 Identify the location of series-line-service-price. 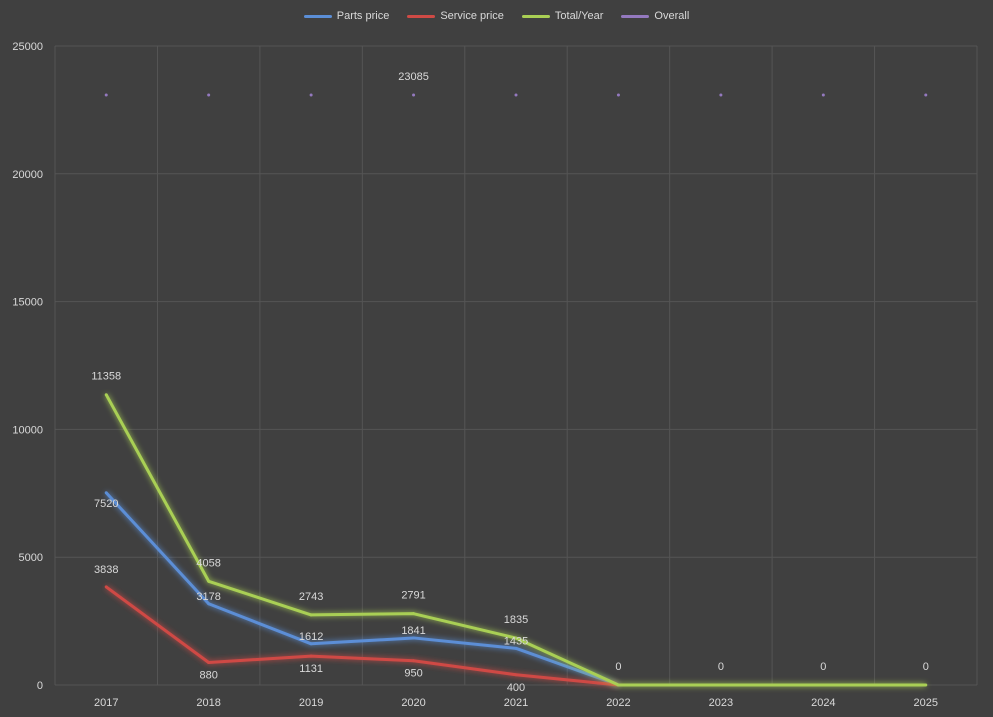
(362, 636).